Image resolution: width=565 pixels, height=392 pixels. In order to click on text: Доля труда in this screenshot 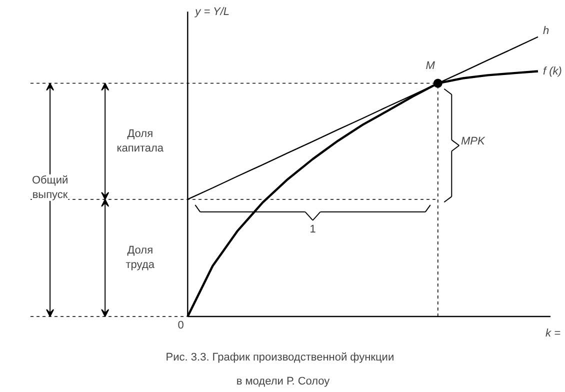, I will do `click(141, 258)`.